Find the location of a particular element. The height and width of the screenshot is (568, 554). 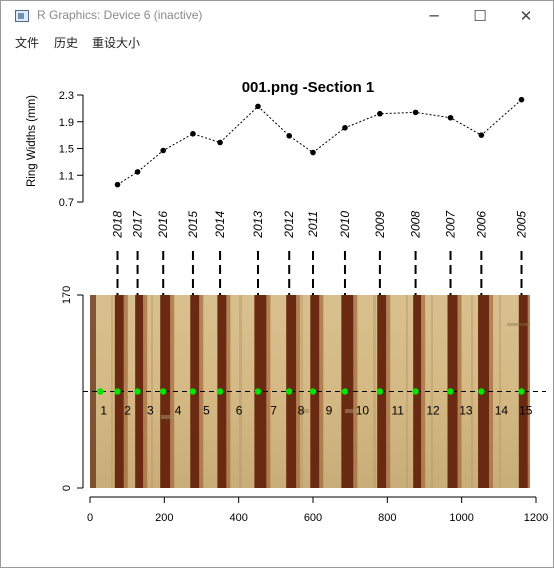

ring-number-labels: 1 2 3 4 5 6 7 8 9 10 11 12 13 14 15 is located at coordinates (316, 411).